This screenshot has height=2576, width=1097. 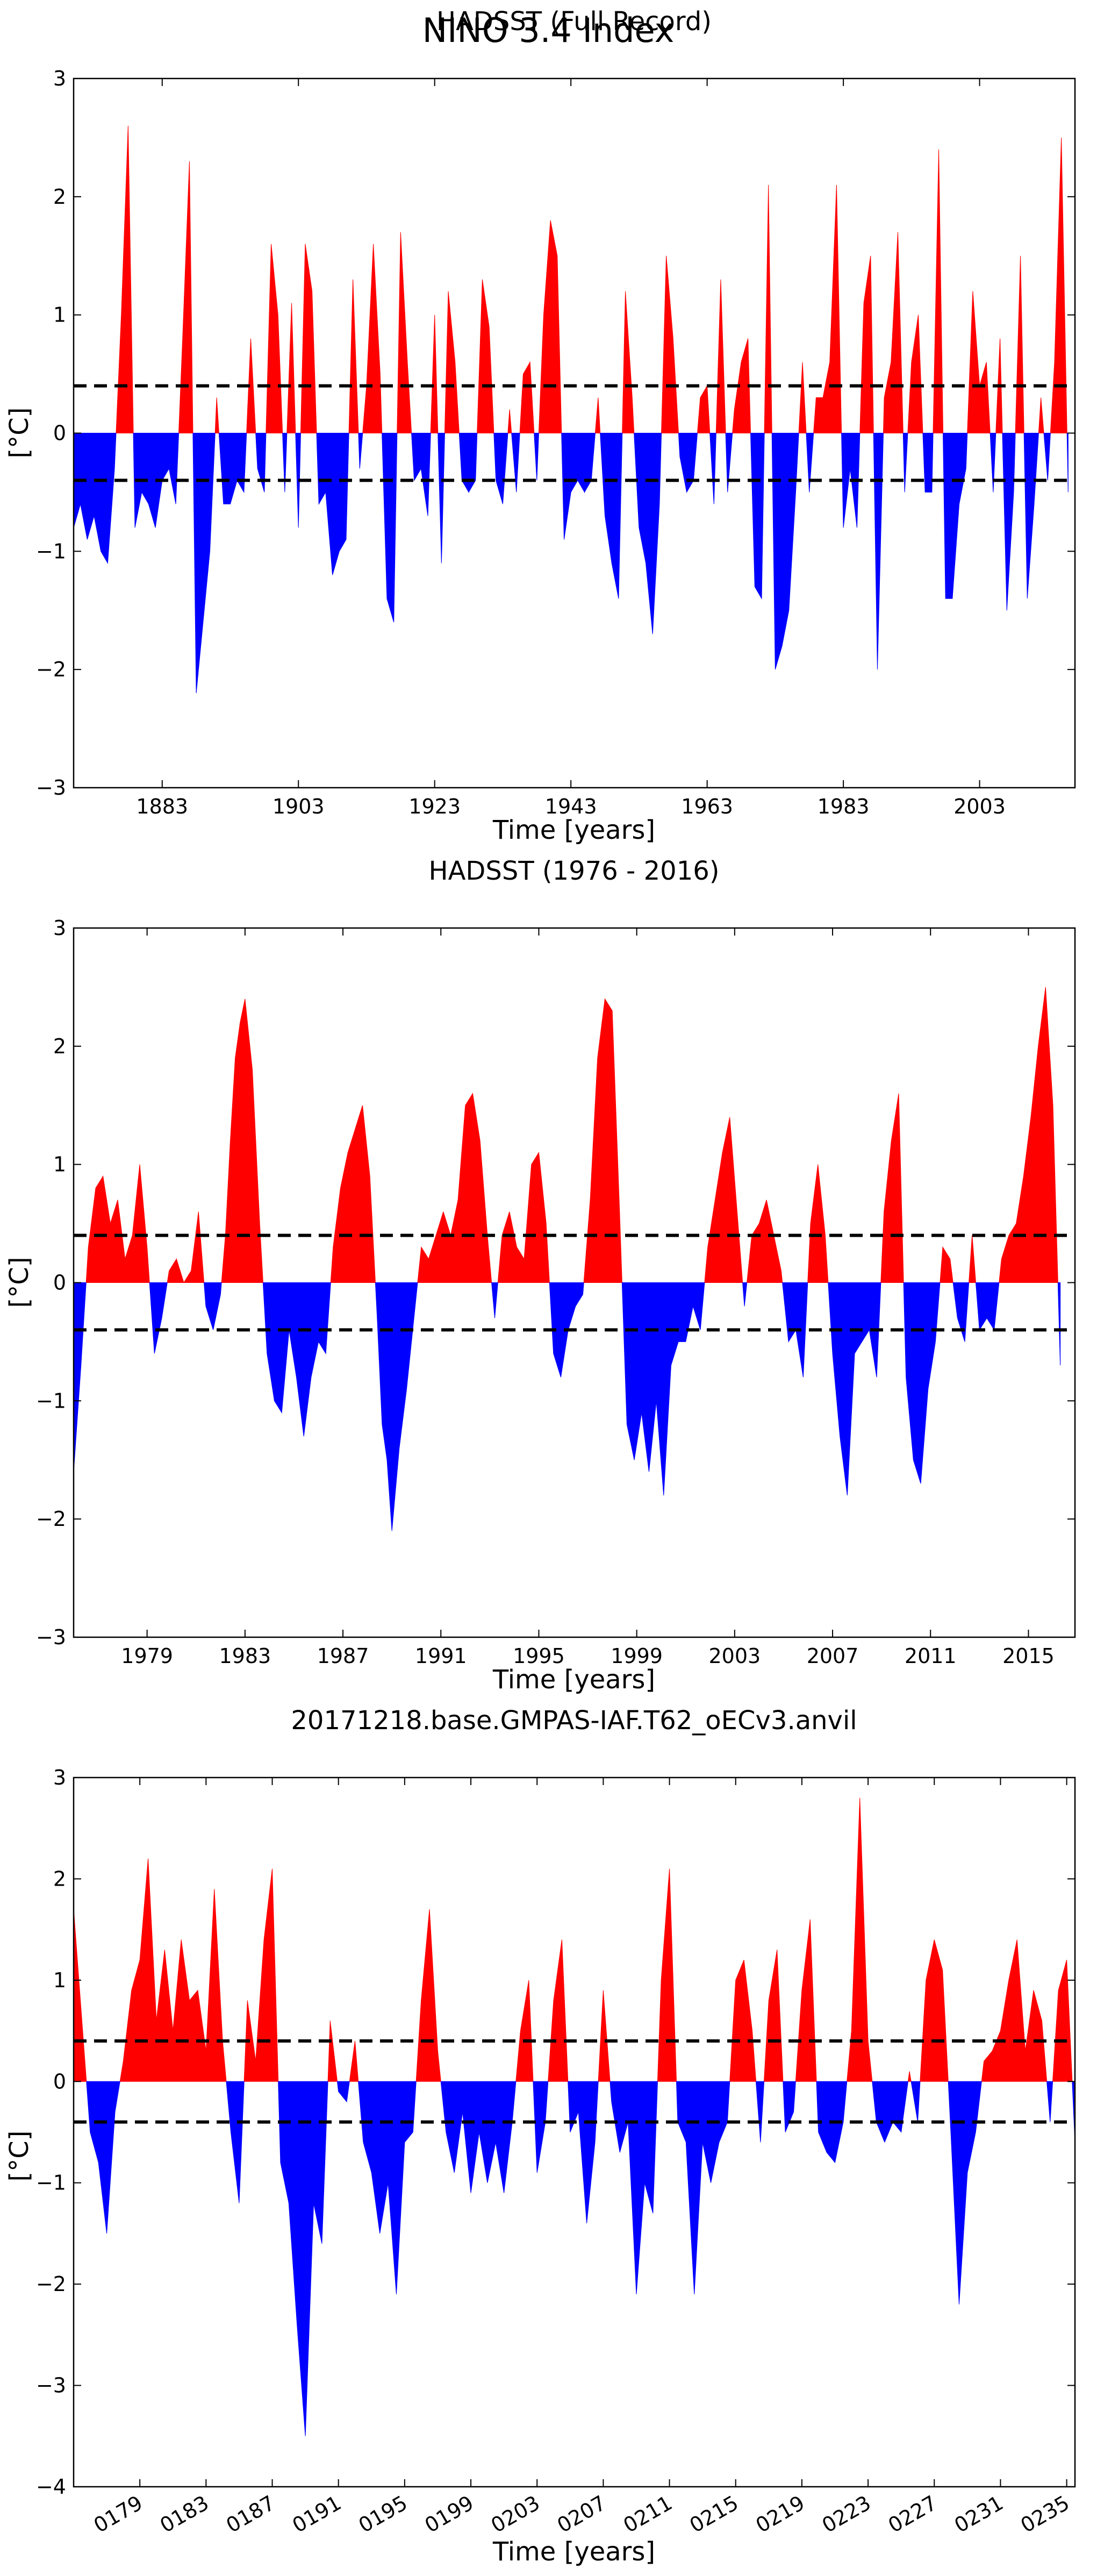 I want to click on x-tick-label: 0223, so click(x=847, y=2514).